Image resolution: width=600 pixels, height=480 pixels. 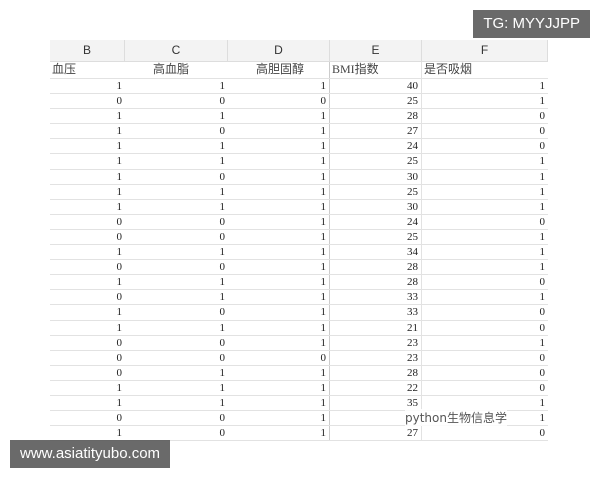 What do you see at coordinates (448, 69) in the screenshot?
I see `field-cell: 是否吸烟` at bounding box center [448, 69].